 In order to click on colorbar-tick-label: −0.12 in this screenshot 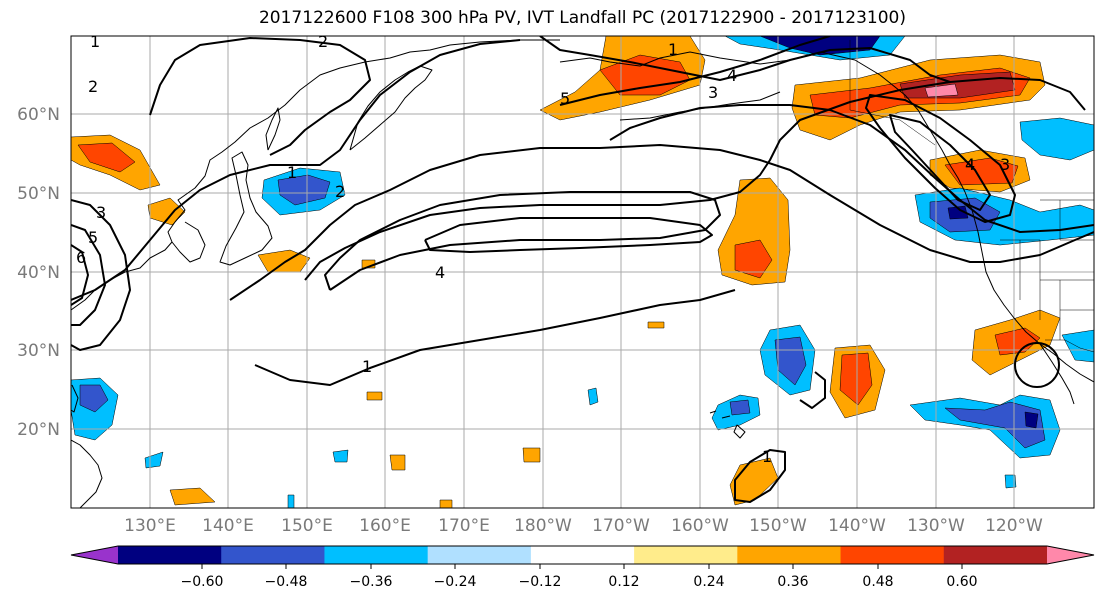, I will do `click(540, 582)`.